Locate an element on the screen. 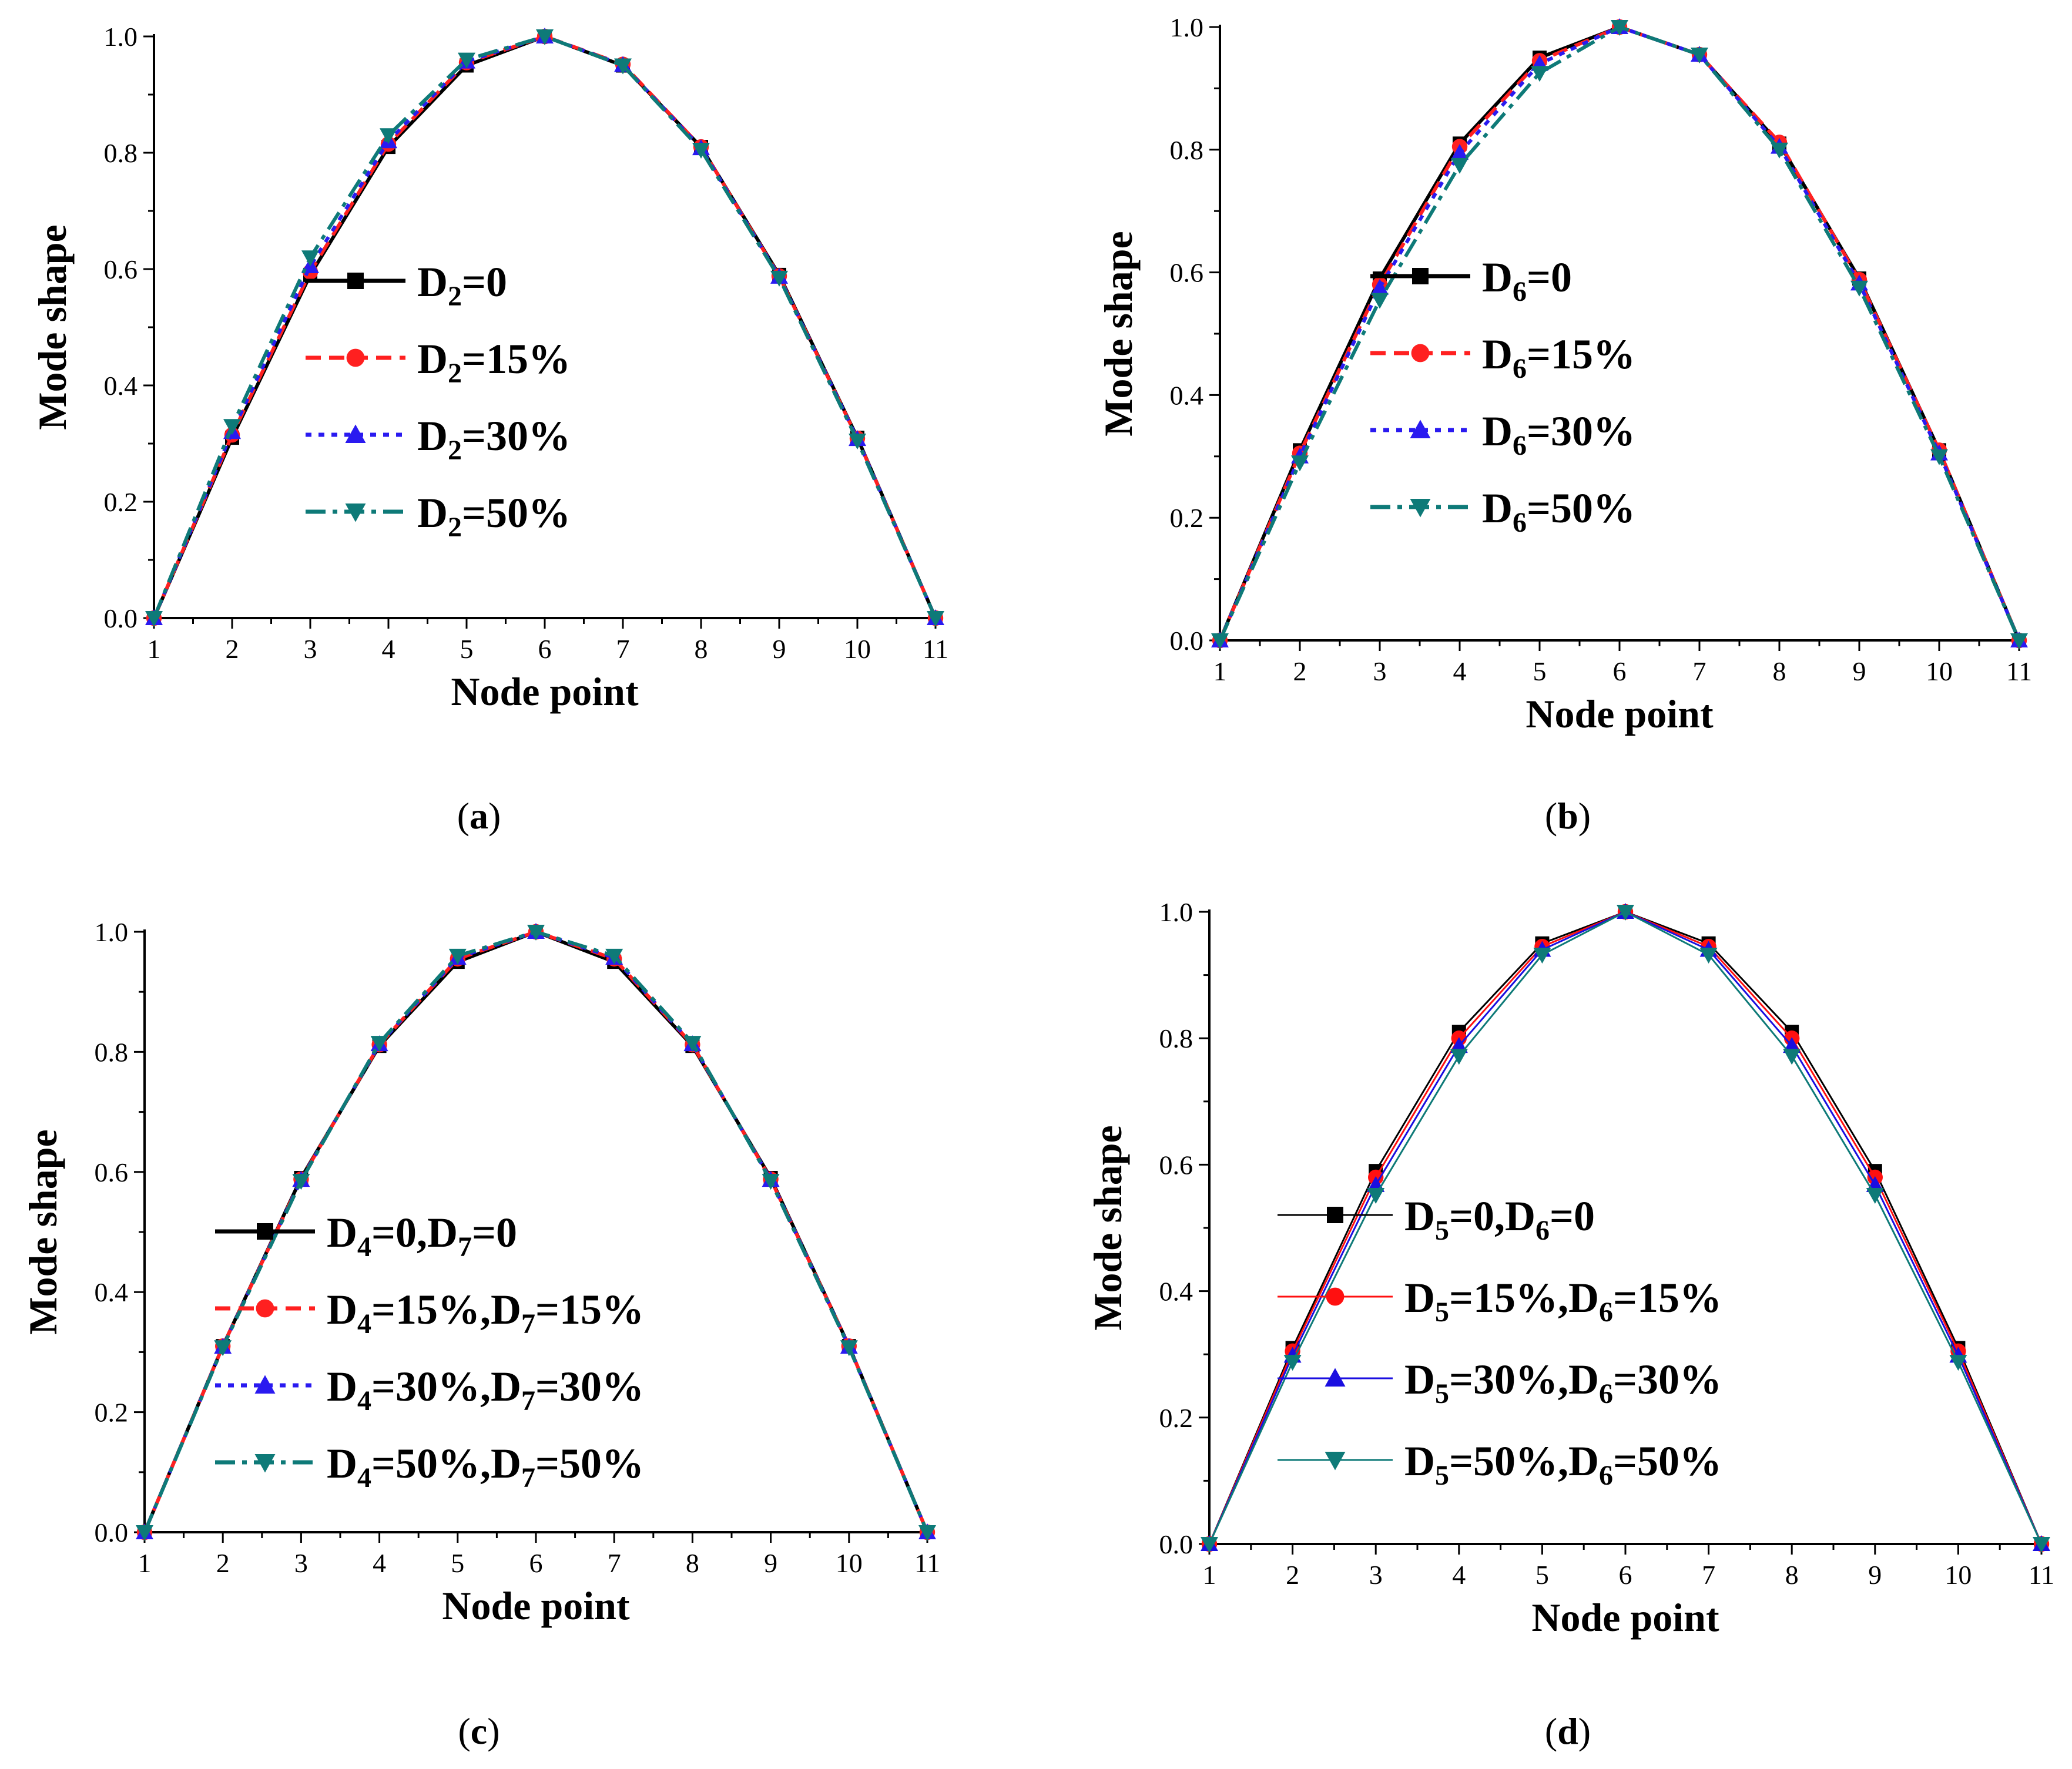 Image resolution: width=2072 pixels, height=1769 pixels. y-tick-label: 0.6 is located at coordinates (121, 269).